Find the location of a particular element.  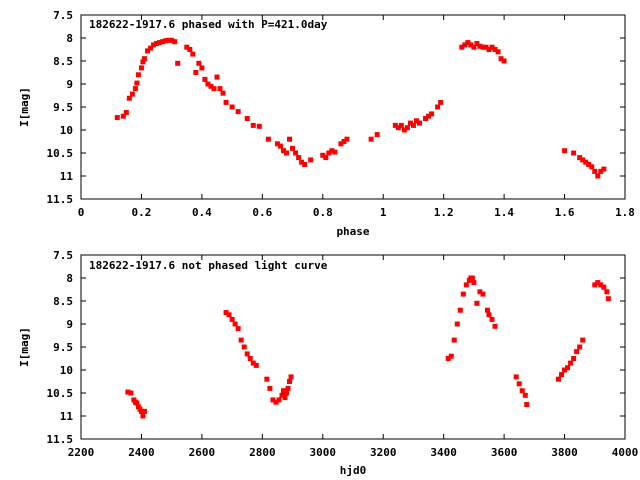

y-tick-label: 9 is located at coordinates (69, 84).